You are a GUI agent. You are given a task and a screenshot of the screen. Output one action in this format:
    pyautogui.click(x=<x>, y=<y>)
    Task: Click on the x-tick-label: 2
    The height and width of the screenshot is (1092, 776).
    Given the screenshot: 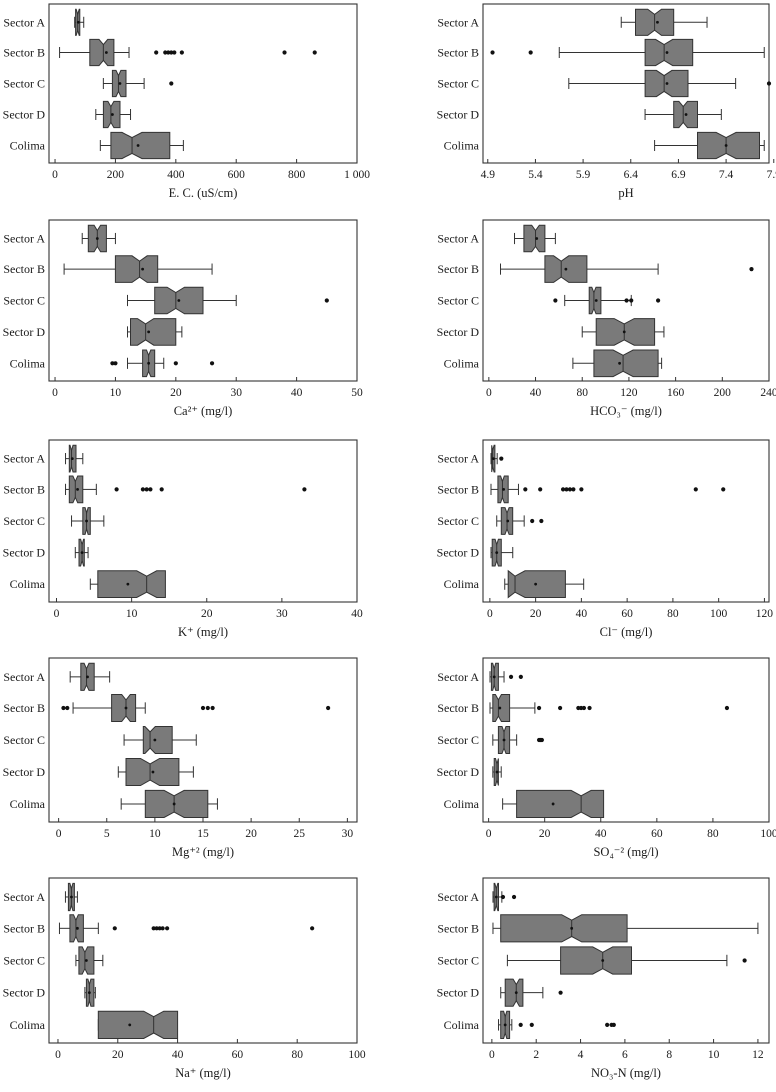 What is the action you would take?
    pyautogui.click(x=536, y=1055)
    